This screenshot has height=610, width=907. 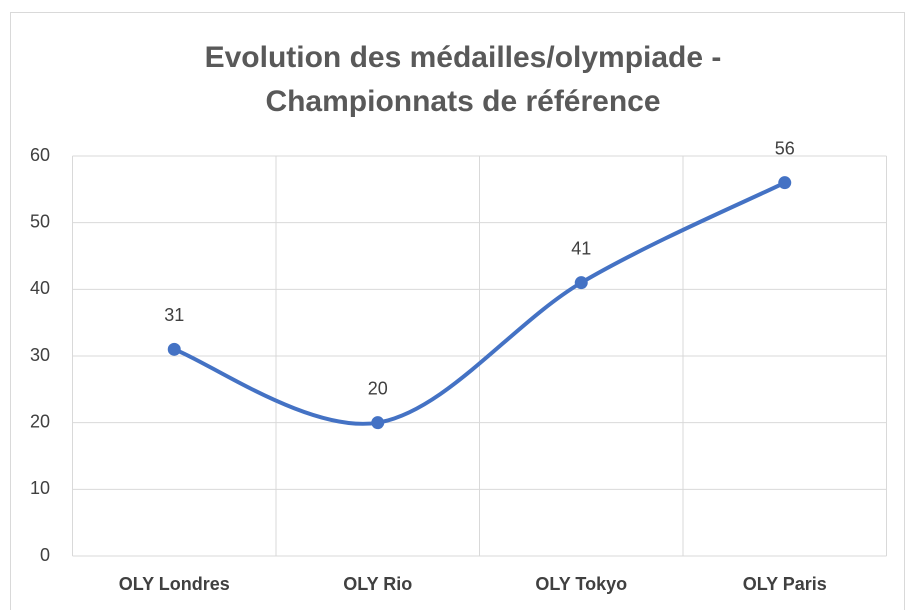 I want to click on x-tick-label: OLY Paris, so click(x=785, y=584).